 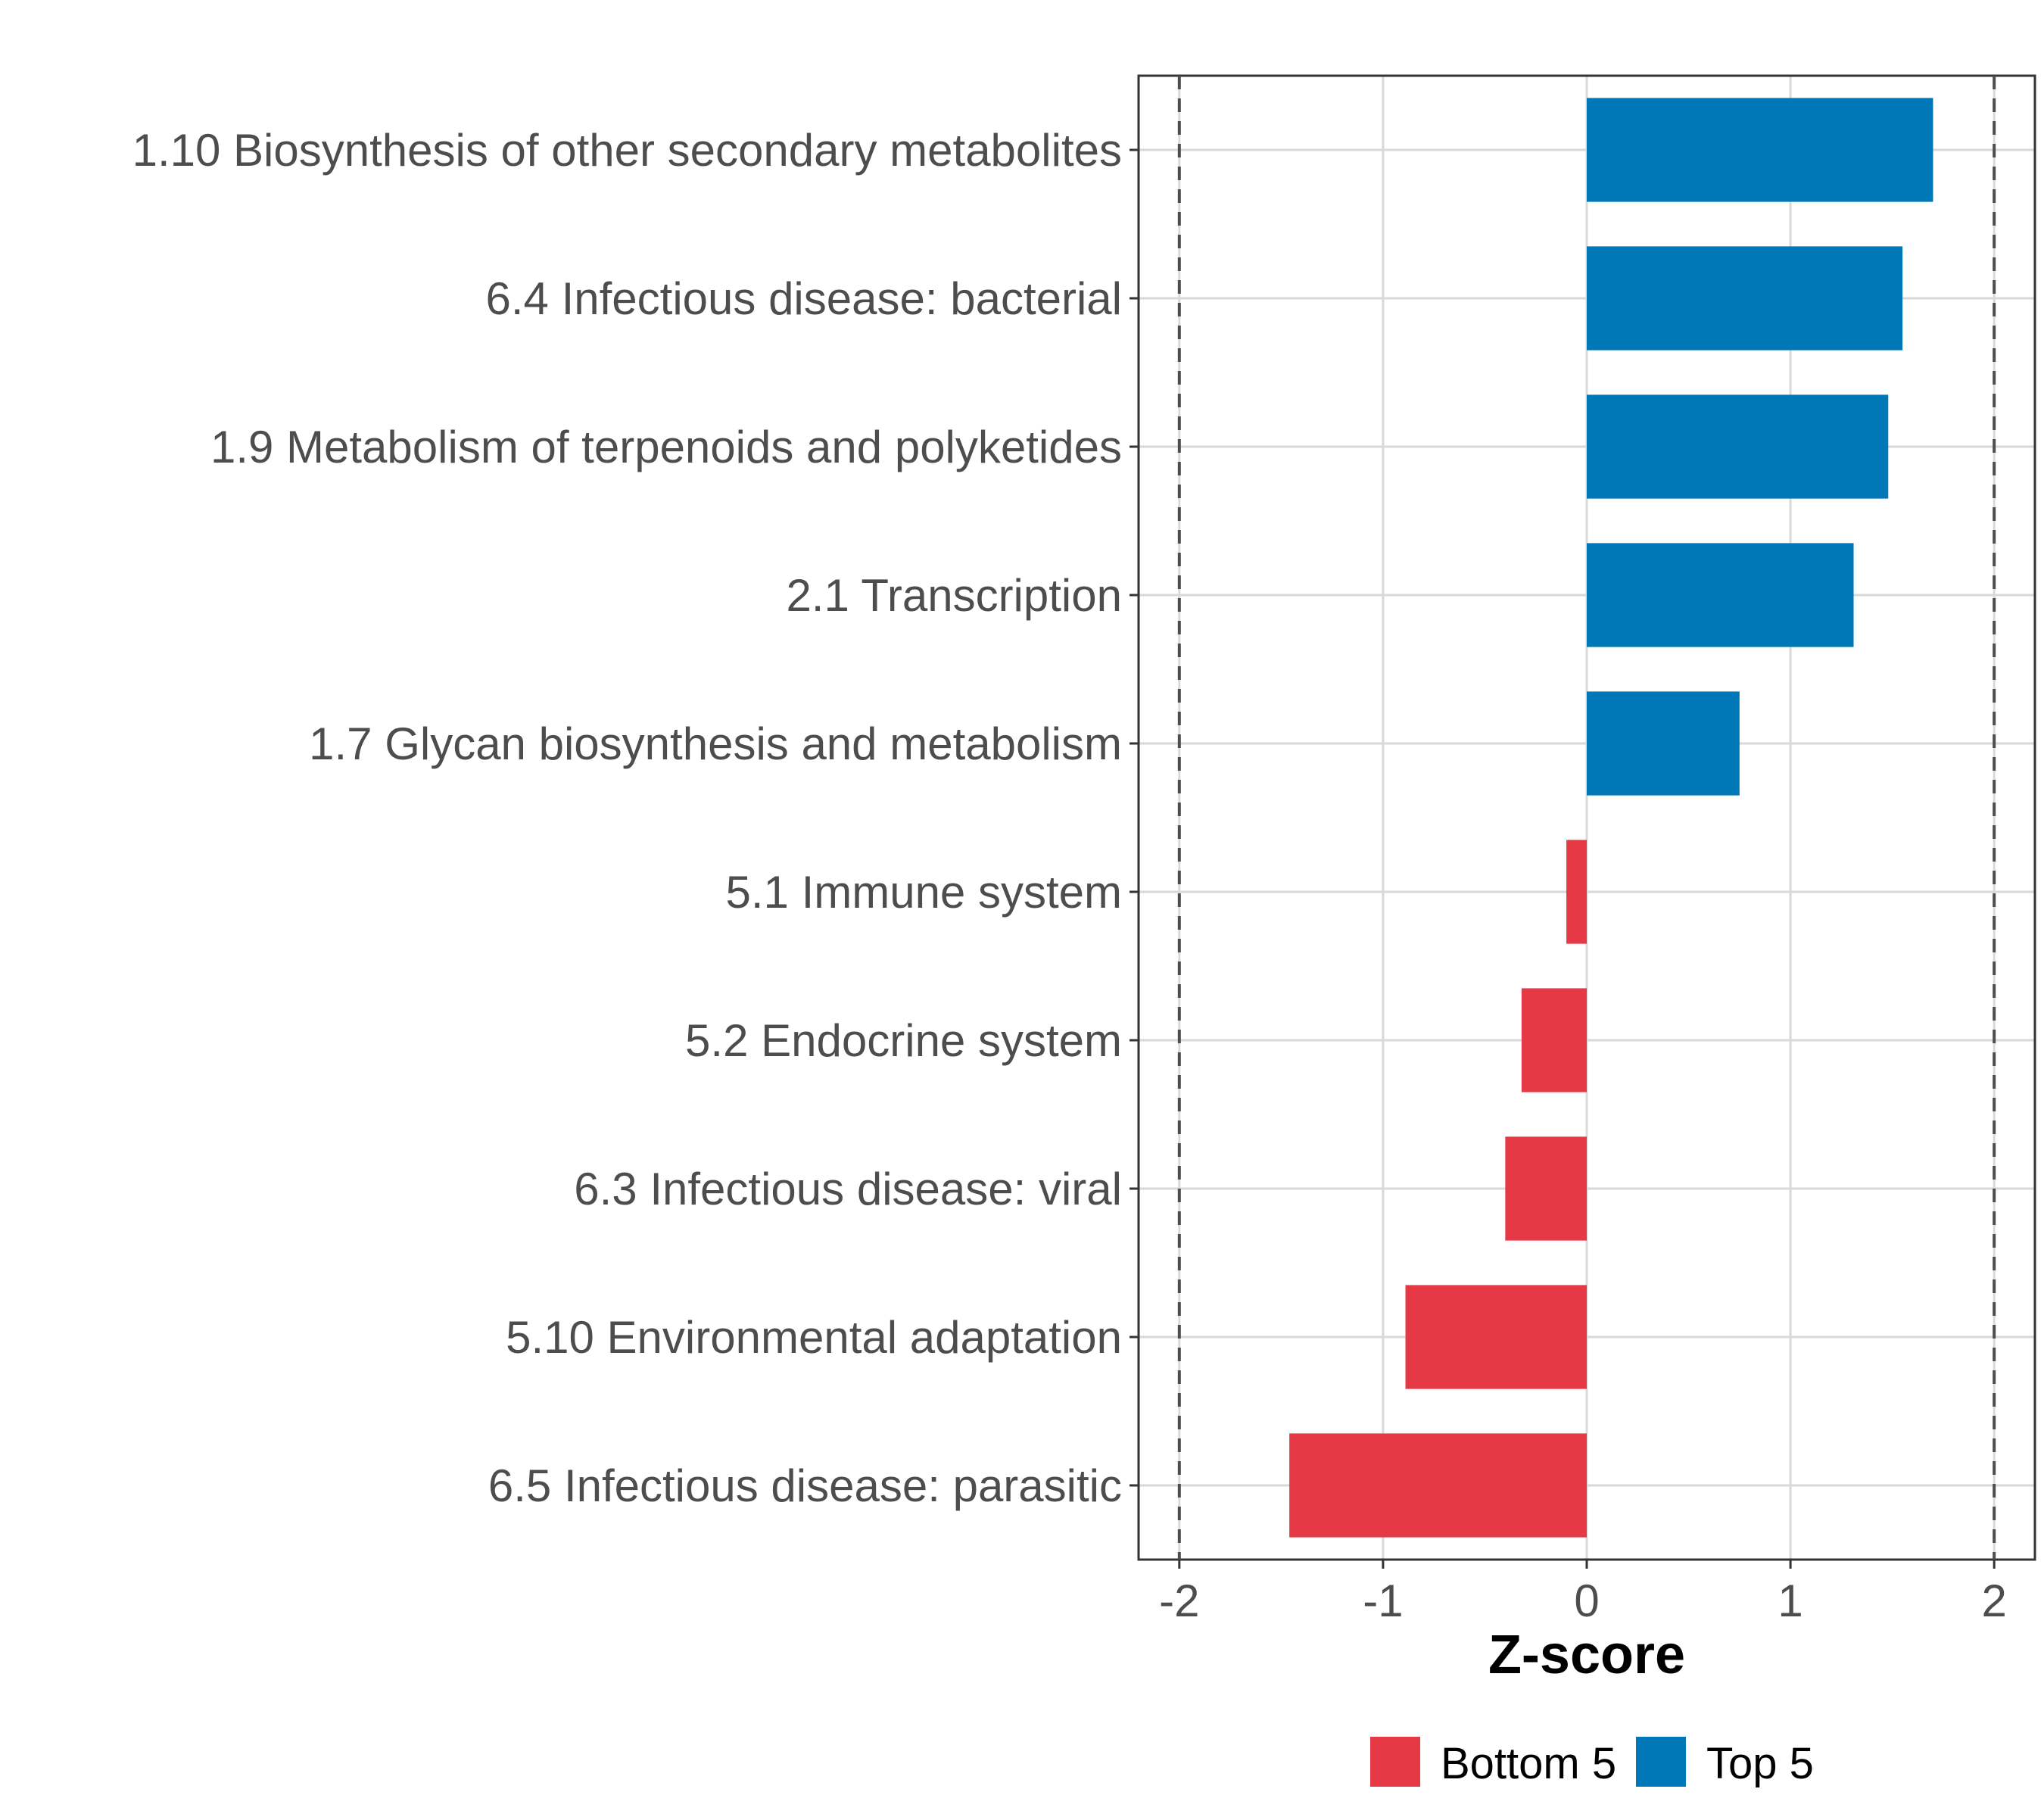 I want to click on legend-item: Top 5, so click(x=1725, y=1762).